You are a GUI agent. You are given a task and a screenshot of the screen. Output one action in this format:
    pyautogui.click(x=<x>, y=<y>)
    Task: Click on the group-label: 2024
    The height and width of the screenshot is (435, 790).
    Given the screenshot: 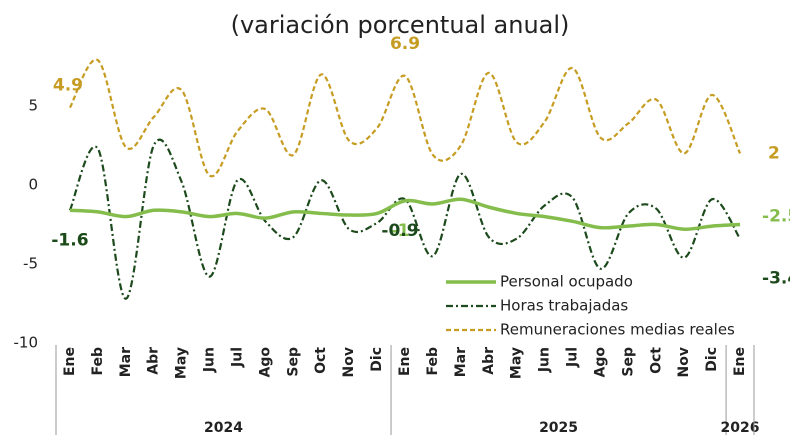 What is the action you would take?
    pyautogui.click(x=223, y=427)
    